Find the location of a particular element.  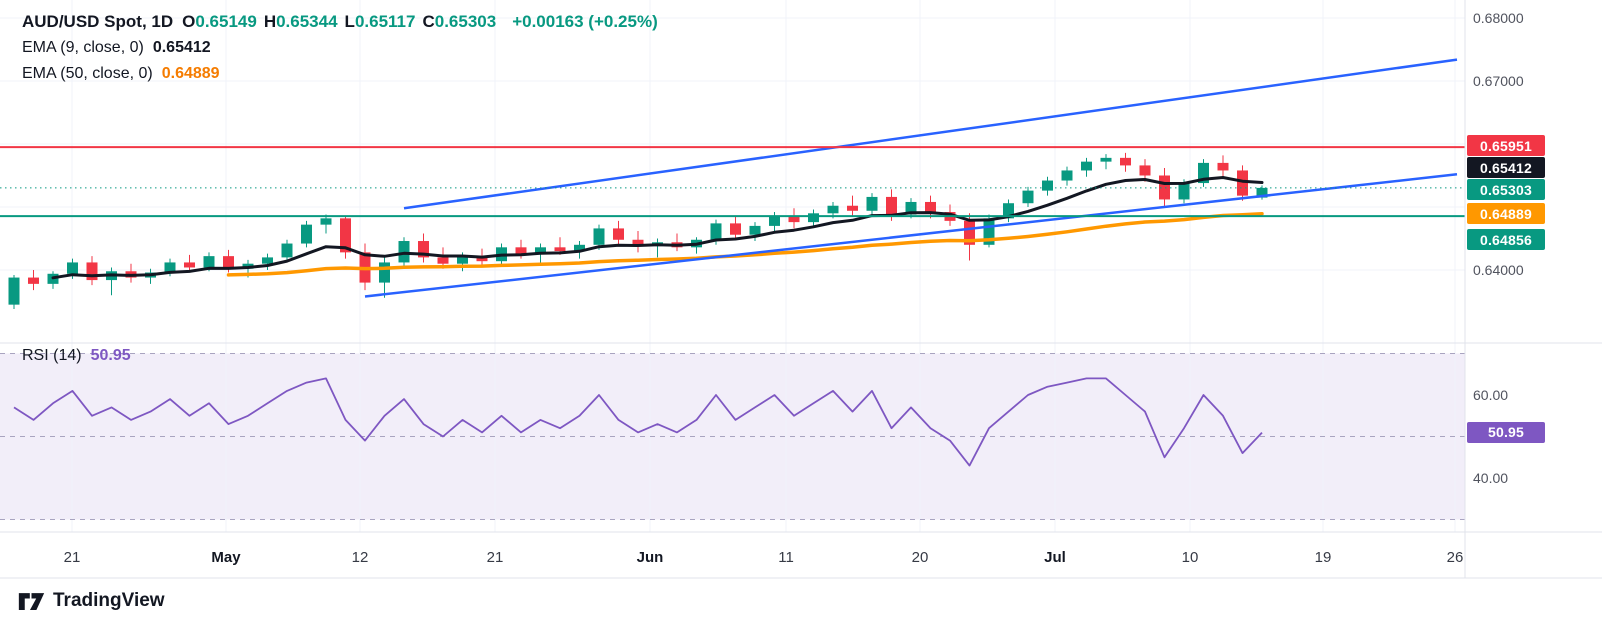

ema9-indicator-name: EMA (9, close, 0) is located at coordinates (83, 47).